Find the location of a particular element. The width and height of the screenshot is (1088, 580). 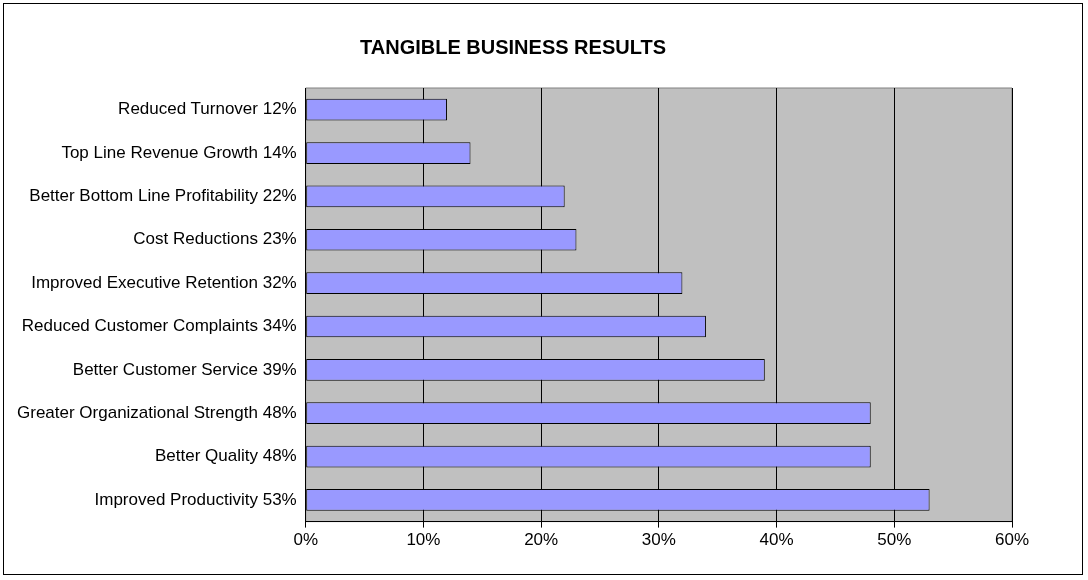

y-tick-label: Reduced Customer Complaints 34% is located at coordinates (159, 326).